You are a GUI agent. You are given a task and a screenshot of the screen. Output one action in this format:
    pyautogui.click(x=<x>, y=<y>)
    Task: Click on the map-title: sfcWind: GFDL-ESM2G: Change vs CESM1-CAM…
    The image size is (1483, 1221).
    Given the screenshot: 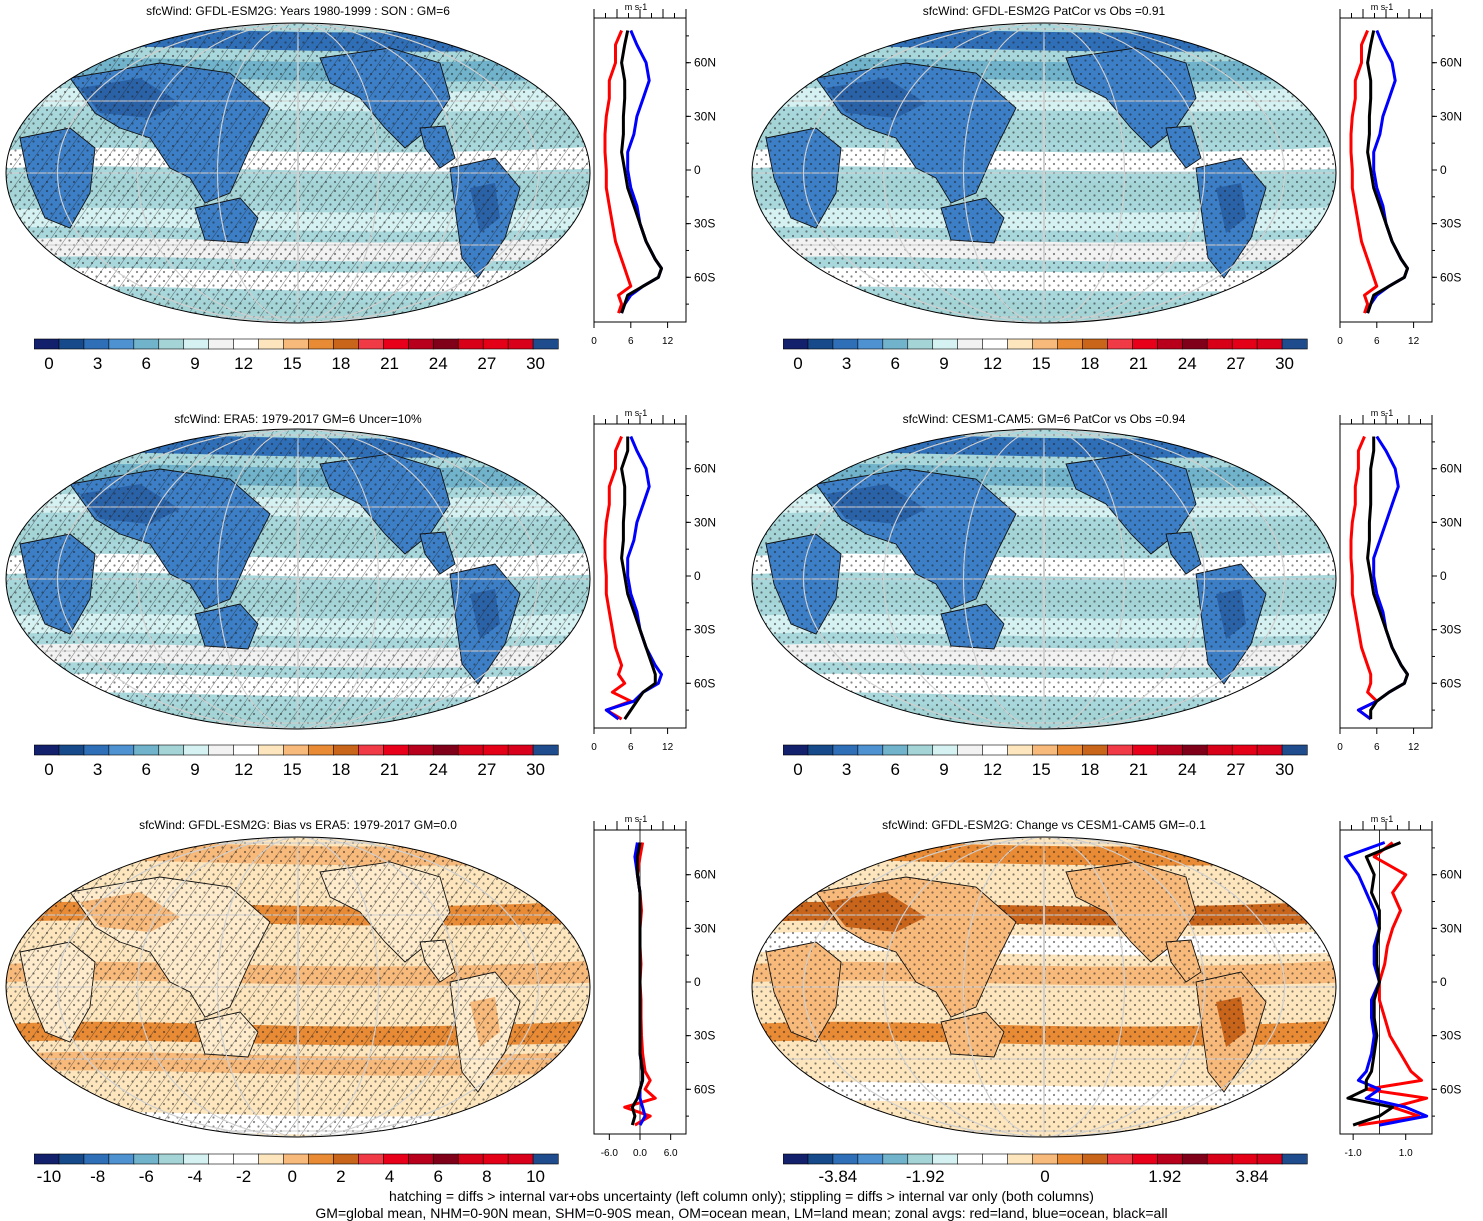 What is the action you would take?
    pyautogui.click(x=1044, y=825)
    